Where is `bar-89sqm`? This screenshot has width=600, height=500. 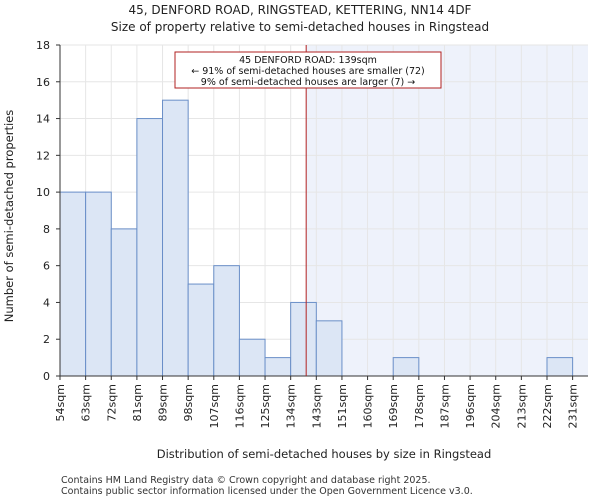 bar-89sqm is located at coordinates (175, 238).